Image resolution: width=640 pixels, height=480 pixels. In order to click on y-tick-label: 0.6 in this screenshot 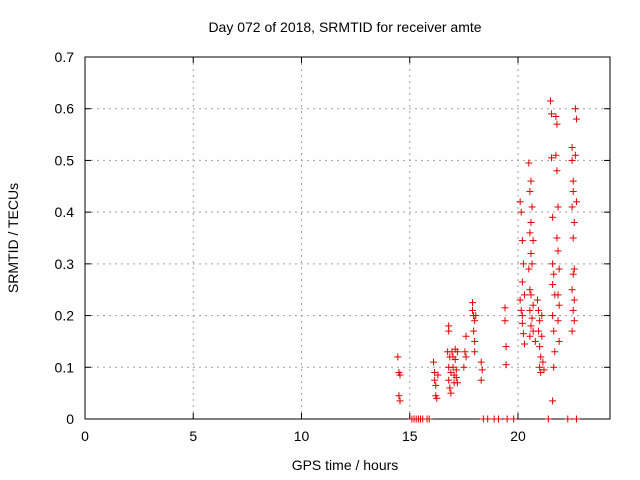, I will do `click(65, 109)`.